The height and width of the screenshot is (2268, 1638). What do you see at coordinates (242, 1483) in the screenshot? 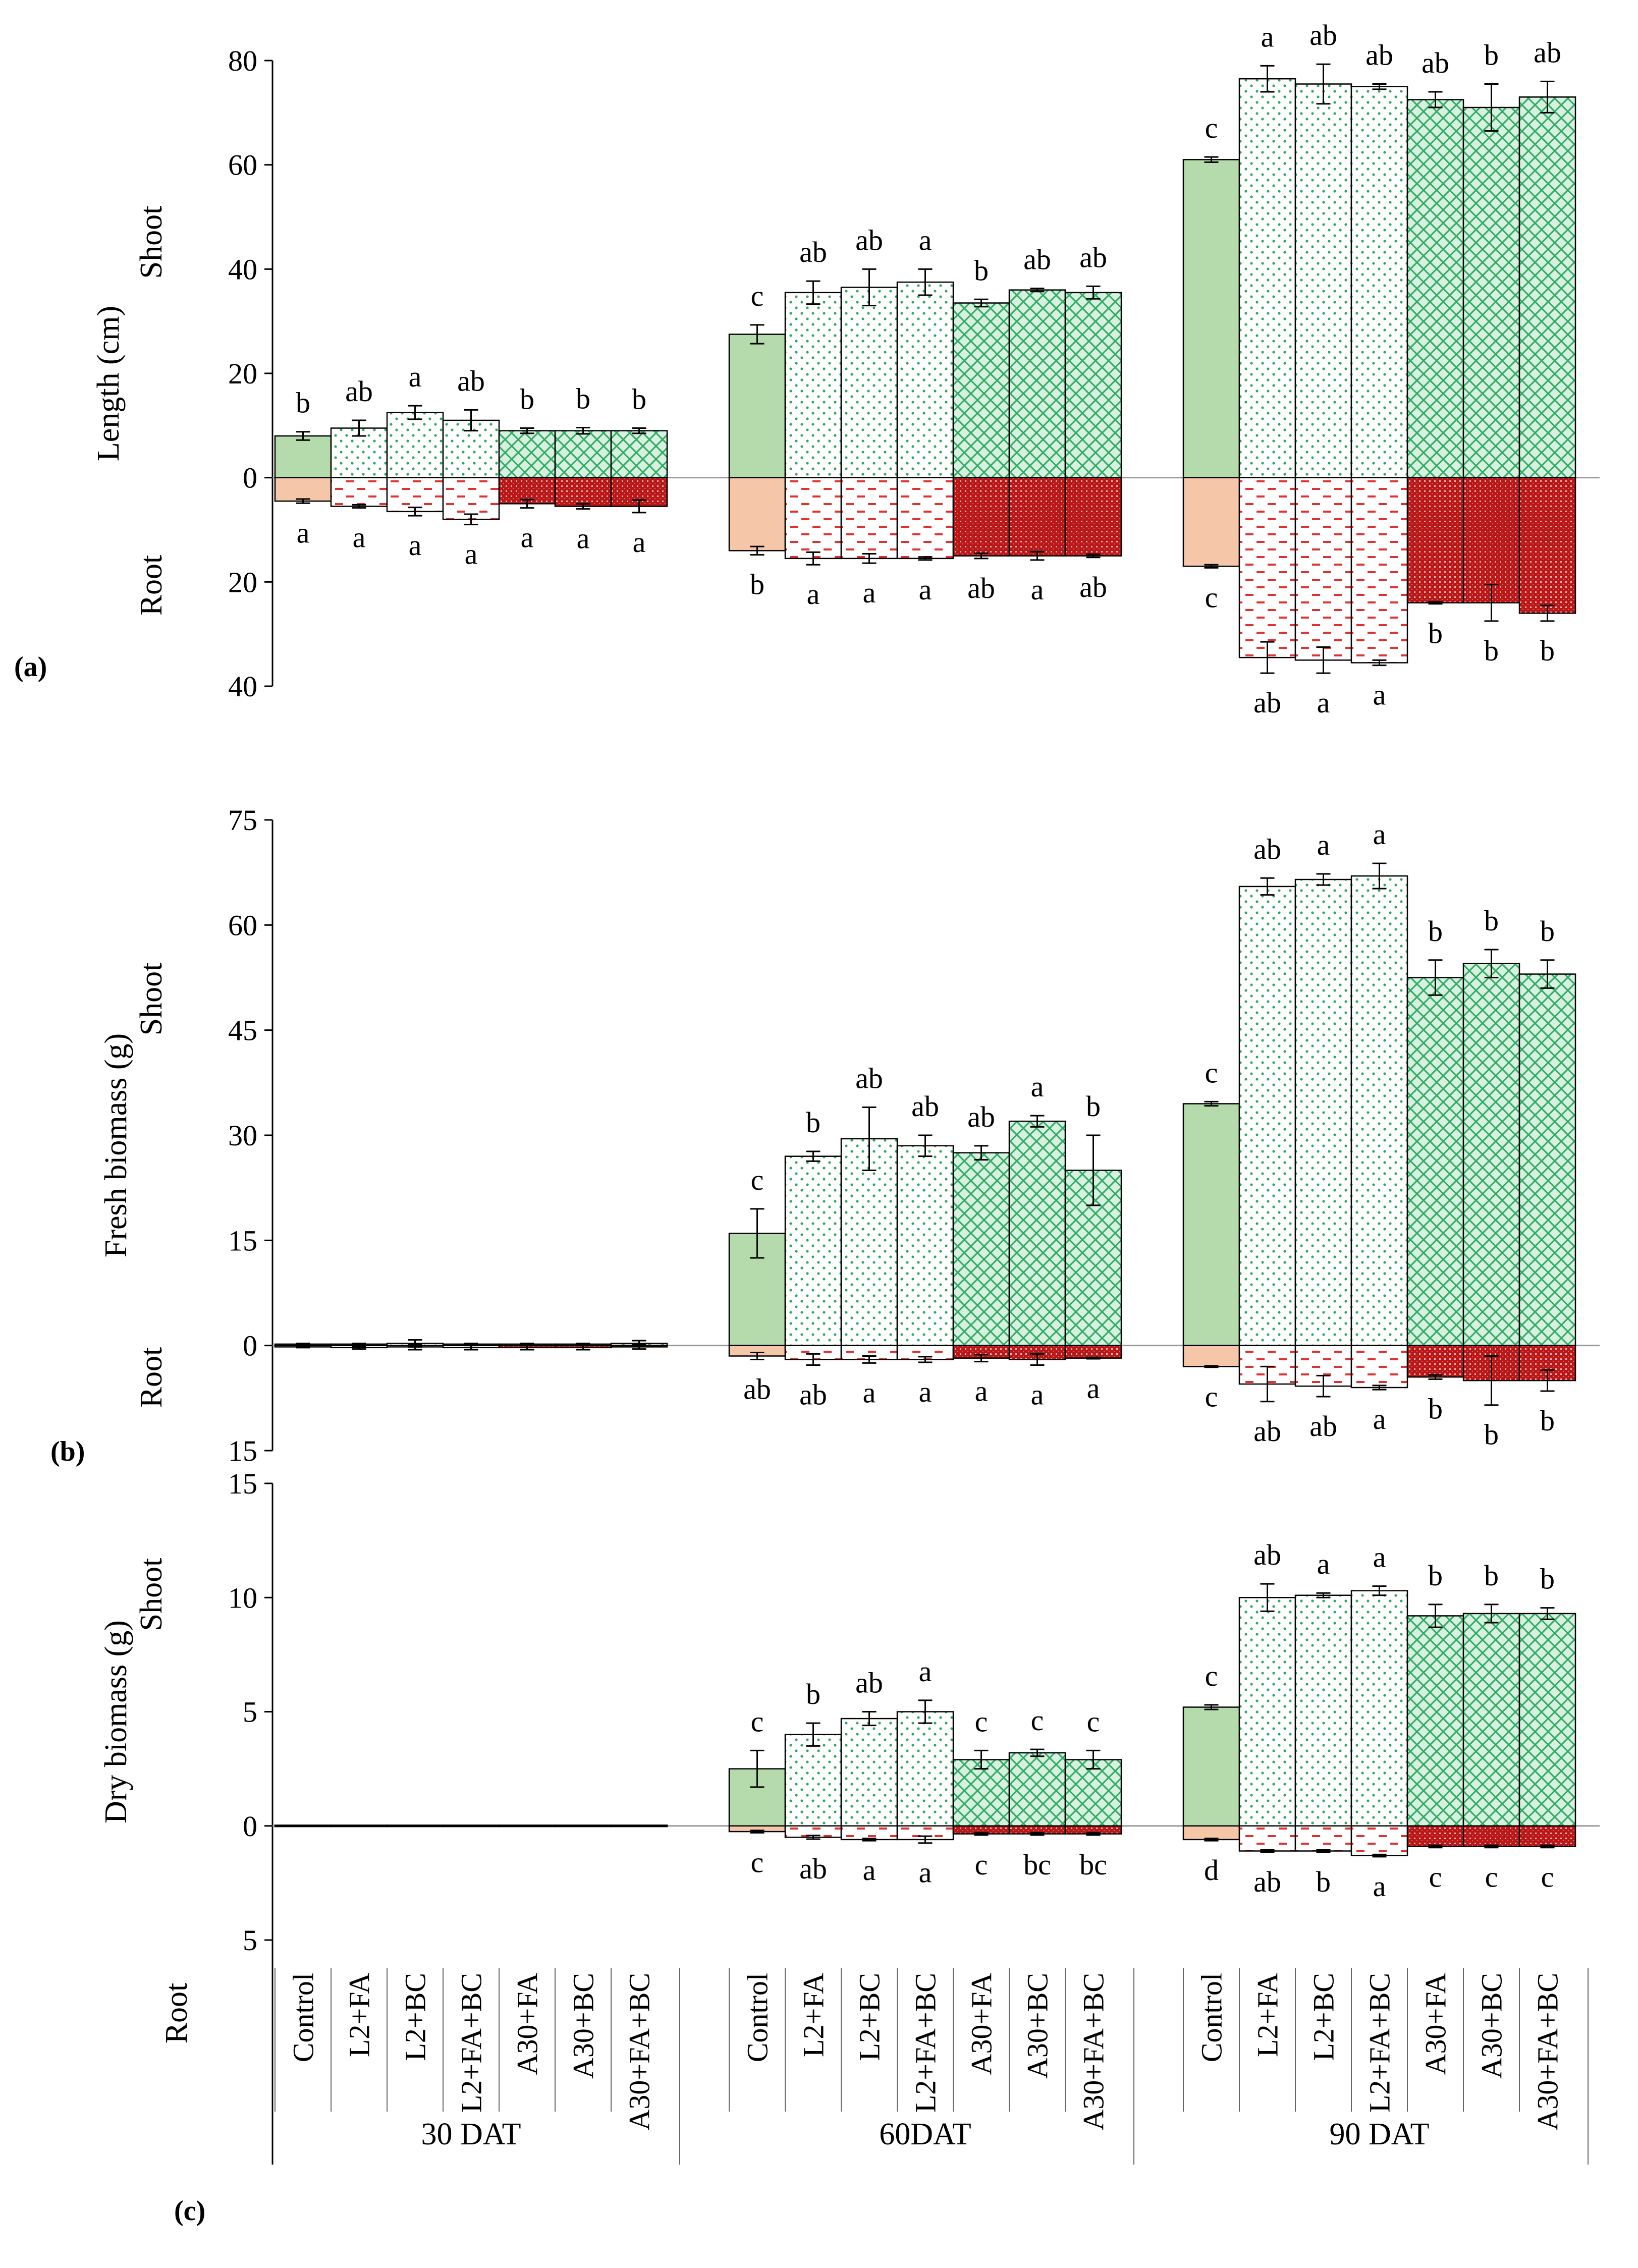
I see `y-tick-label: 15` at bounding box center [242, 1483].